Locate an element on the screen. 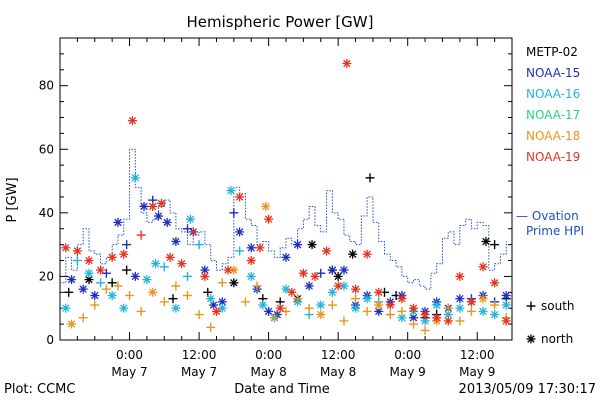  legend-ovation-line2: Prime HPI is located at coordinates (555, 231).